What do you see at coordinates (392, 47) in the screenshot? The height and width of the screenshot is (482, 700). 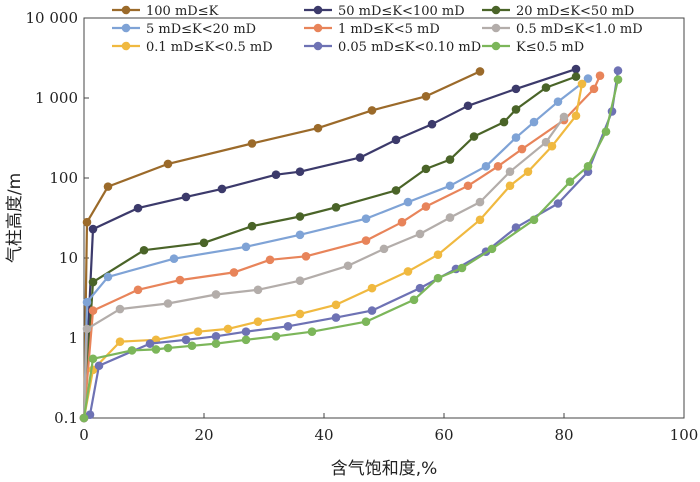 I see `legend-entry-7: 0.05 mD≤K<0.10 mD` at bounding box center [392, 47].